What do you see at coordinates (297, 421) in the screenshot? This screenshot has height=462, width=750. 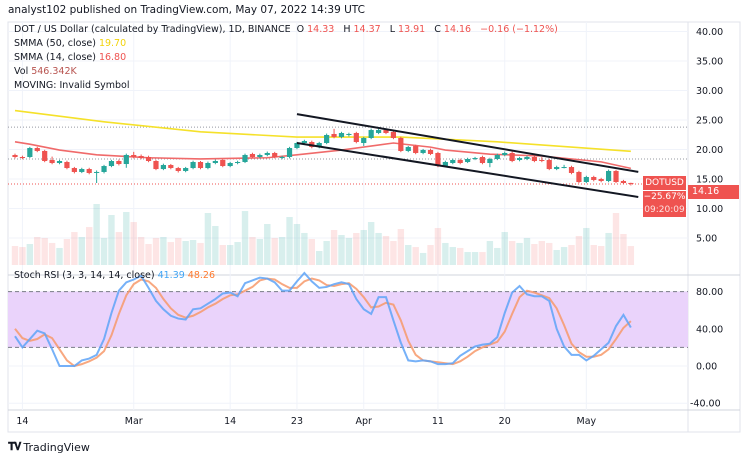 I see `time-tick-label: 23` at bounding box center [297, 421].